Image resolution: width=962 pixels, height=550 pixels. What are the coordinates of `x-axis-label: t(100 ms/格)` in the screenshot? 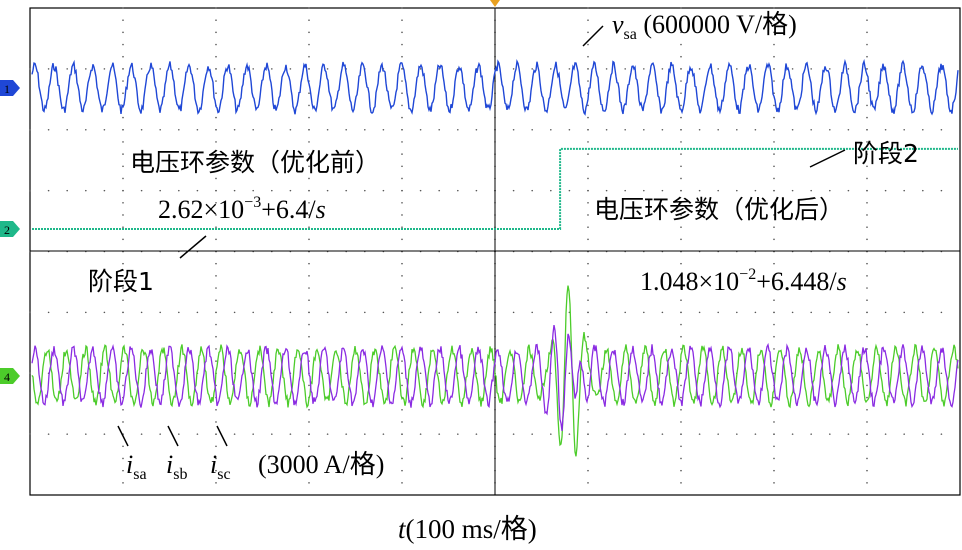 It's located at (467, 529).